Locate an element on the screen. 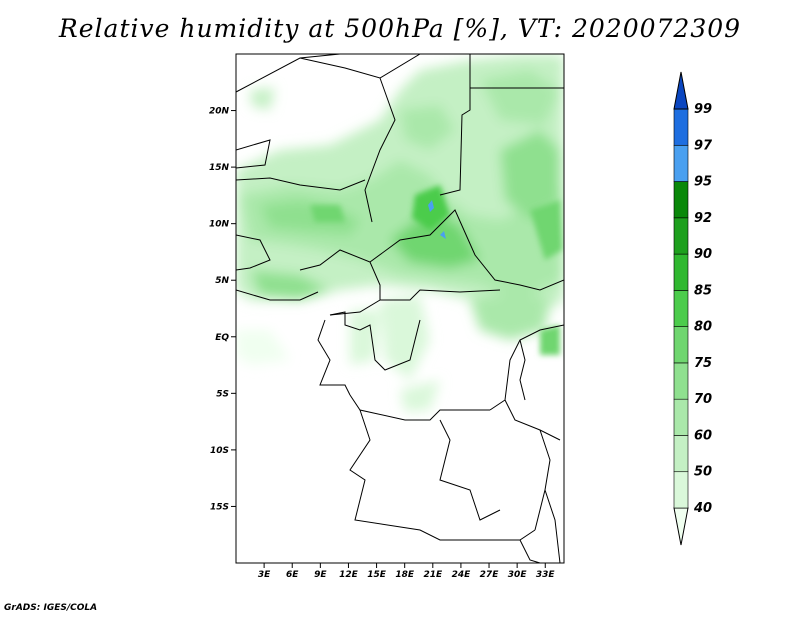  colorbar-level-label: 40 is located at coordinates (702, 508).